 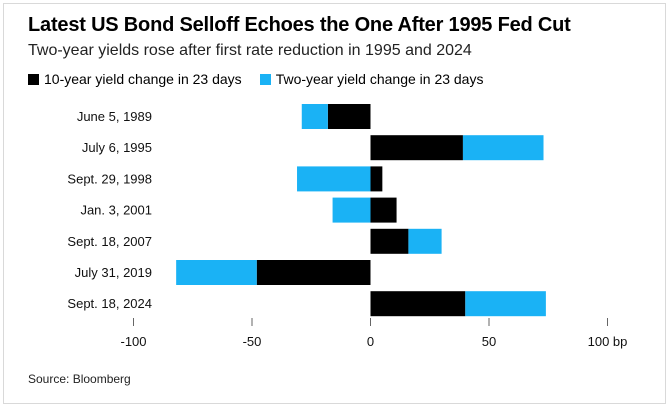 What do you see at coordinates (116, 210) in the screenshot?
I see `category-label: Jan. 3, 2001` at bounding box center [116, 210].